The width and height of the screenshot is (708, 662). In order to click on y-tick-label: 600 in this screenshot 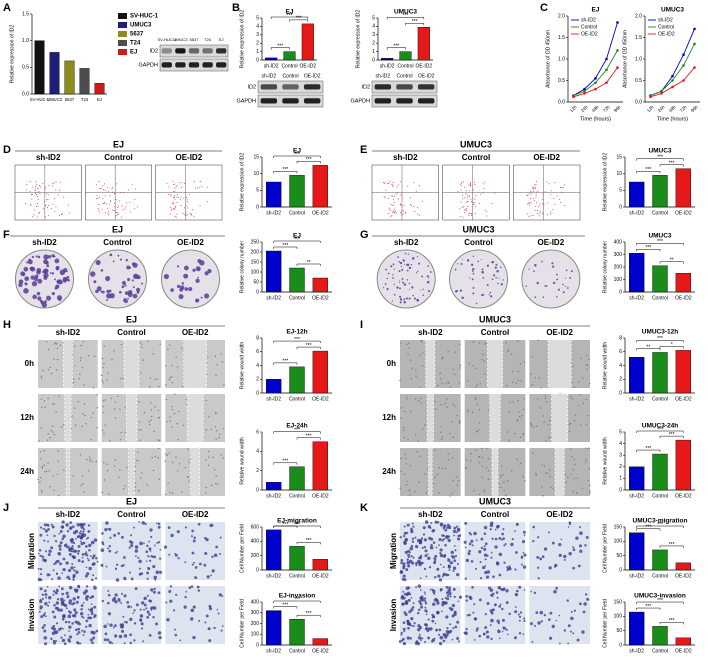, I will do `click(255, 527)`.